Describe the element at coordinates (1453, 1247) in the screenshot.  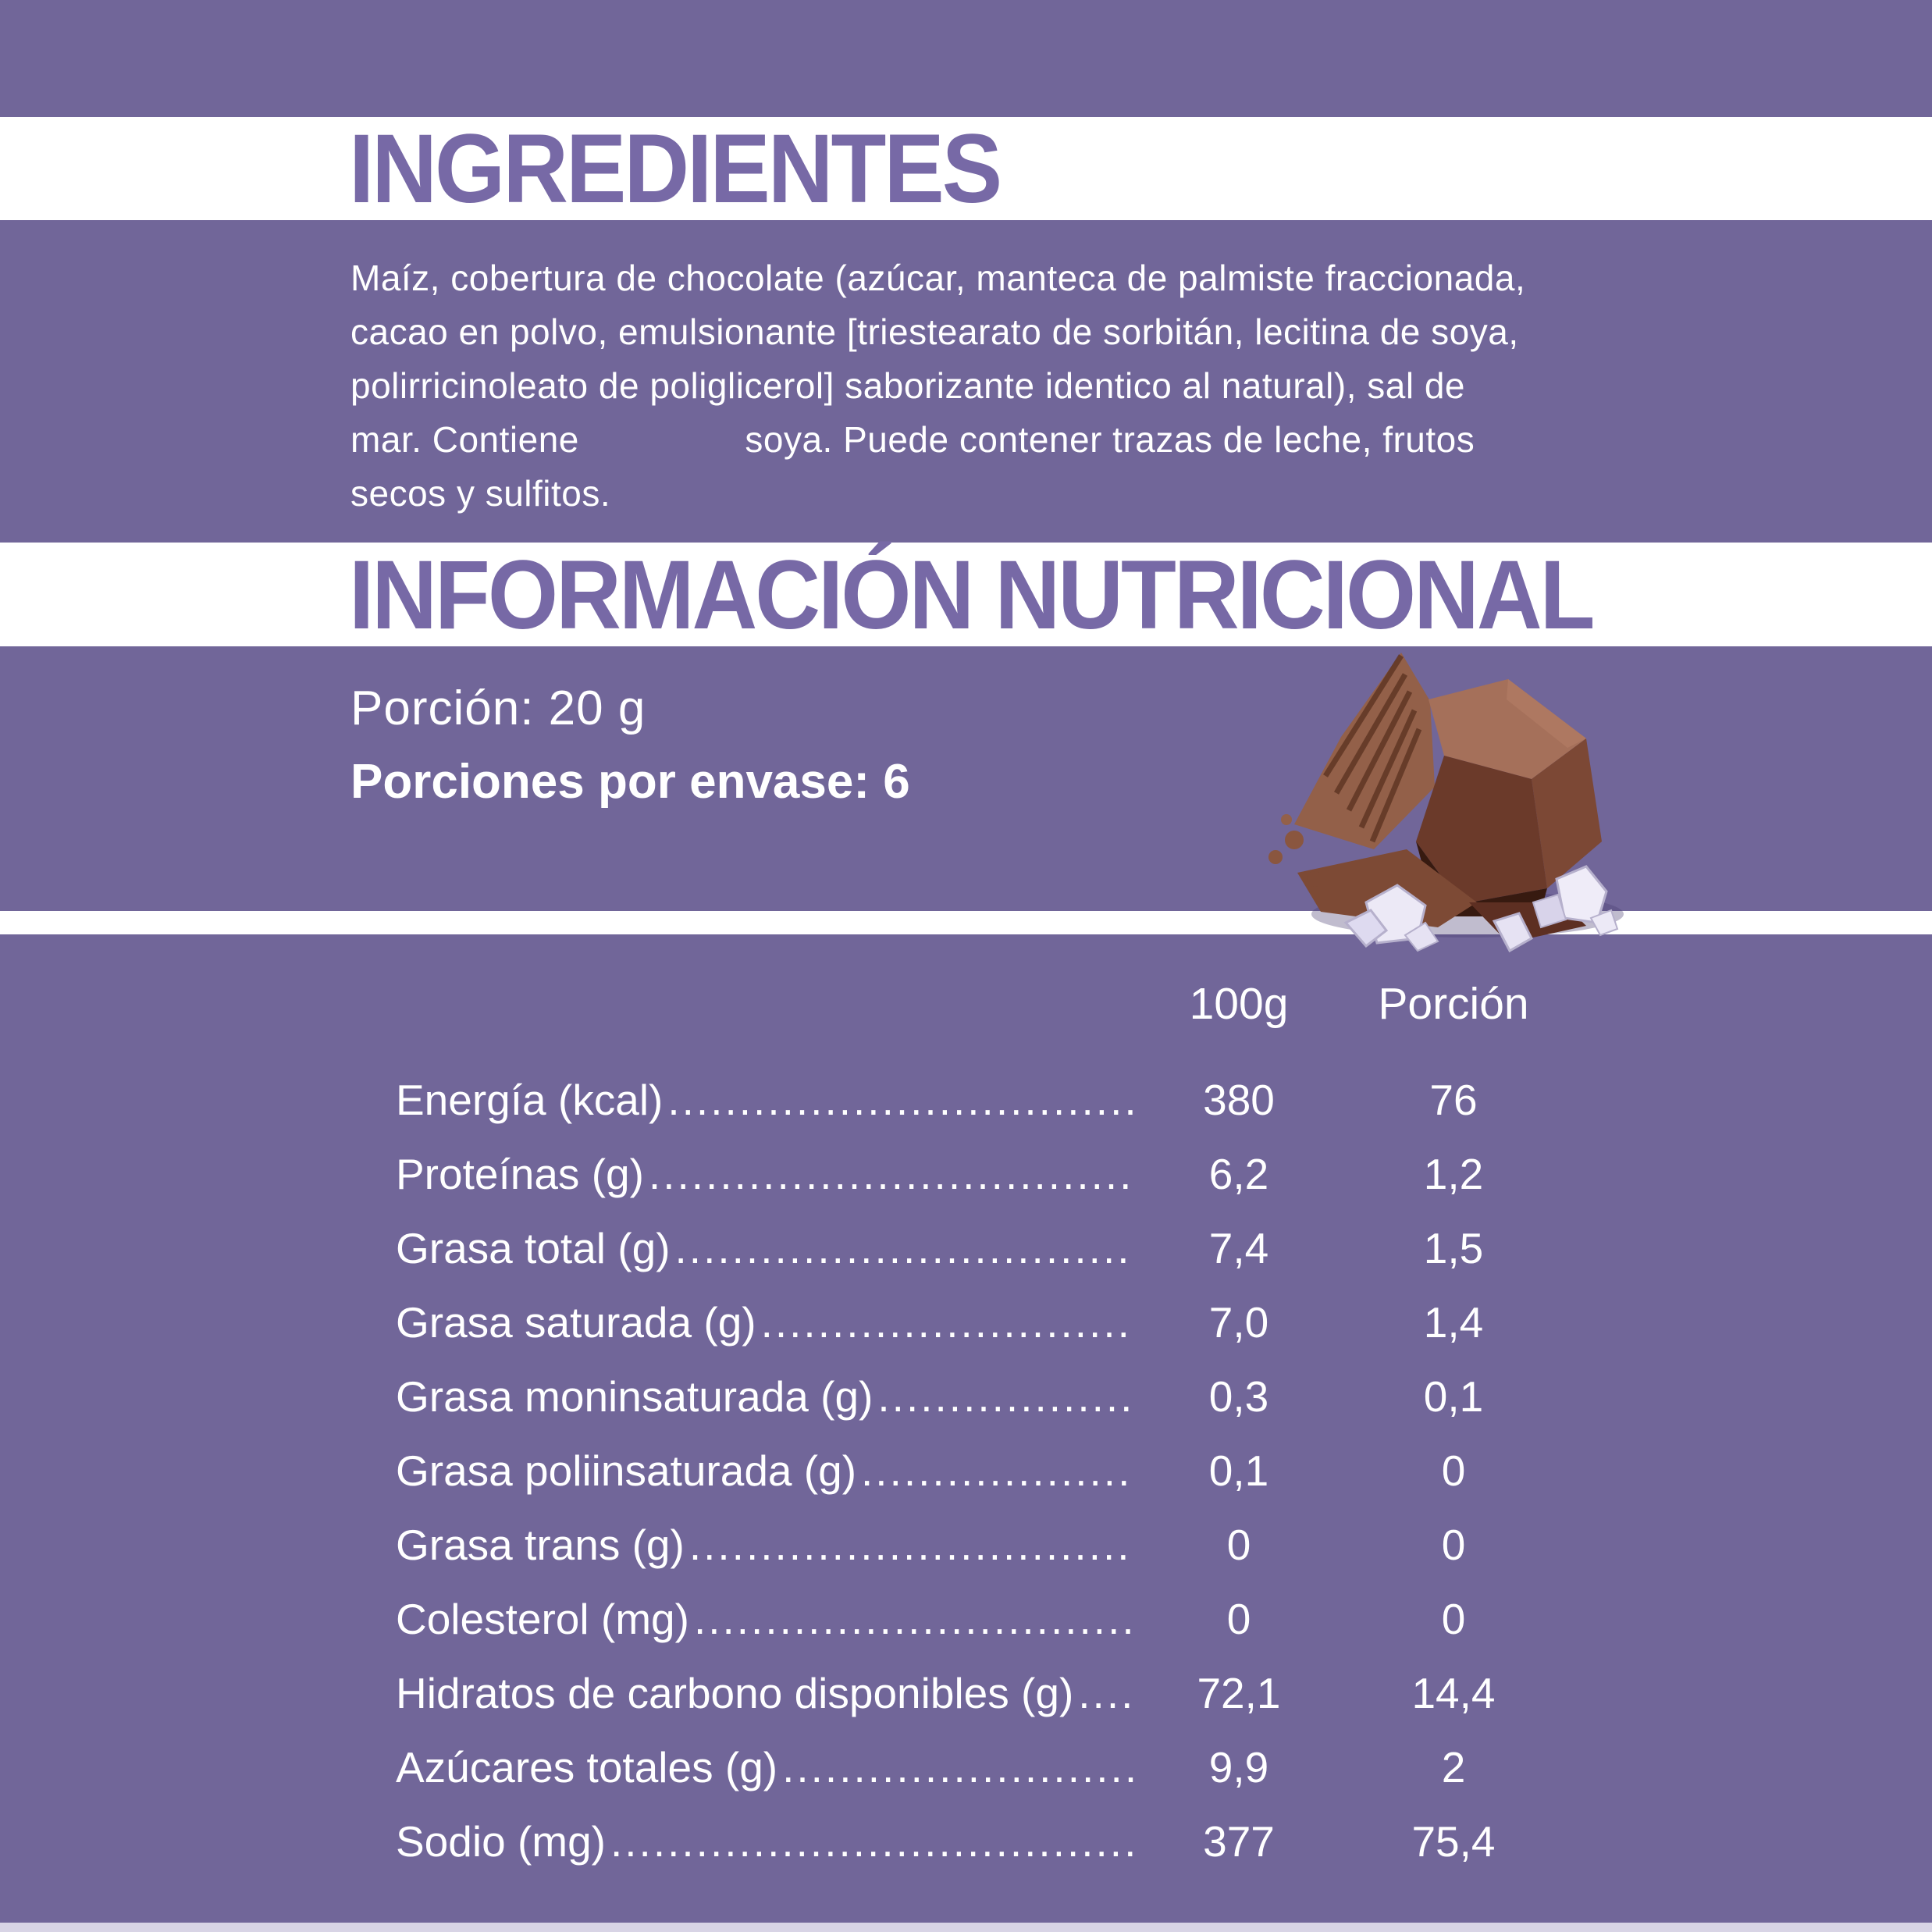
I see `row-value-porcion: 1,5` at that location.